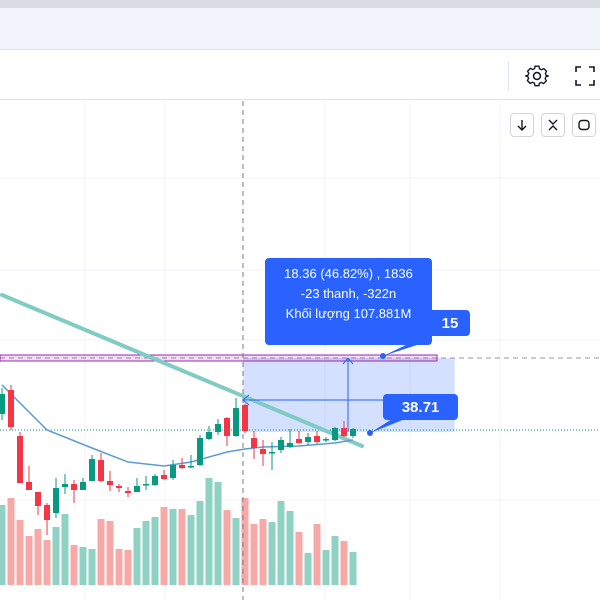 The image size is (600, 600). What do you see at coordinates (508, 76) in the screenshot?
I see `toolbar-divider` at bounding box center [508, 76].